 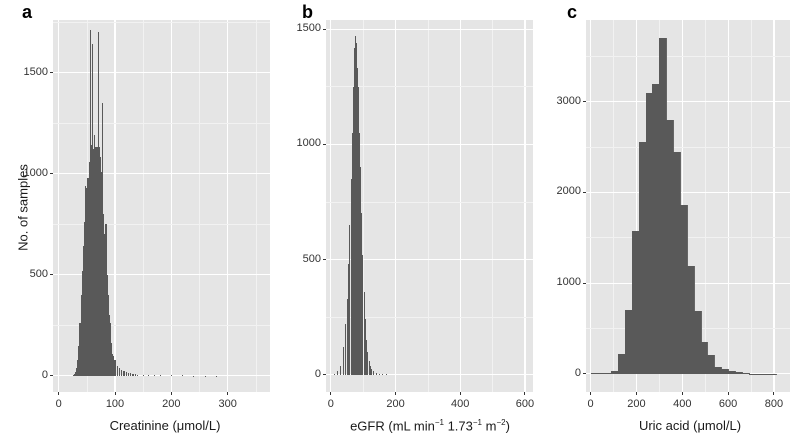 I want to click on xlabel-part: 1.73, so click(x=458, y=426).